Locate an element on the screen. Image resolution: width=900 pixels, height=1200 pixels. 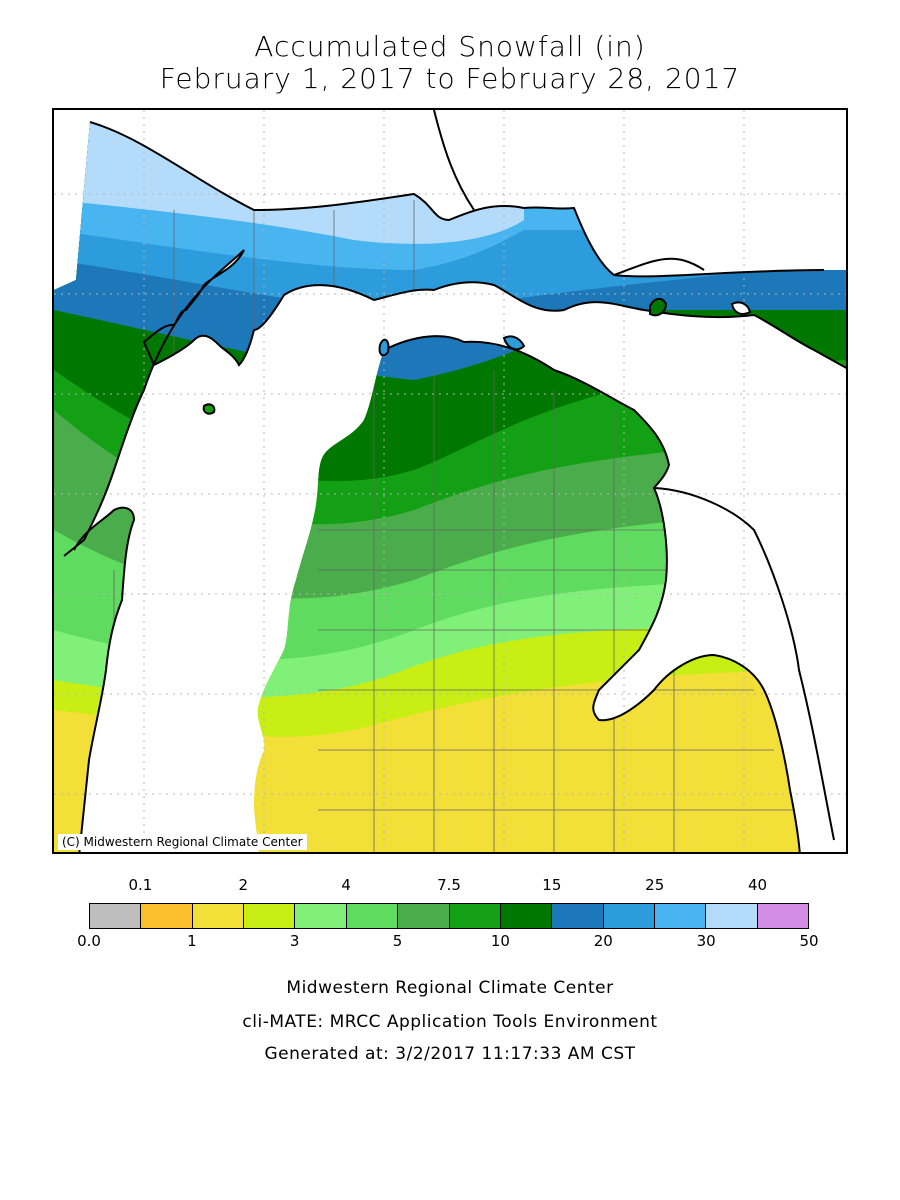
legend-bottom-label: 5 is located at coordinates (397, 941).